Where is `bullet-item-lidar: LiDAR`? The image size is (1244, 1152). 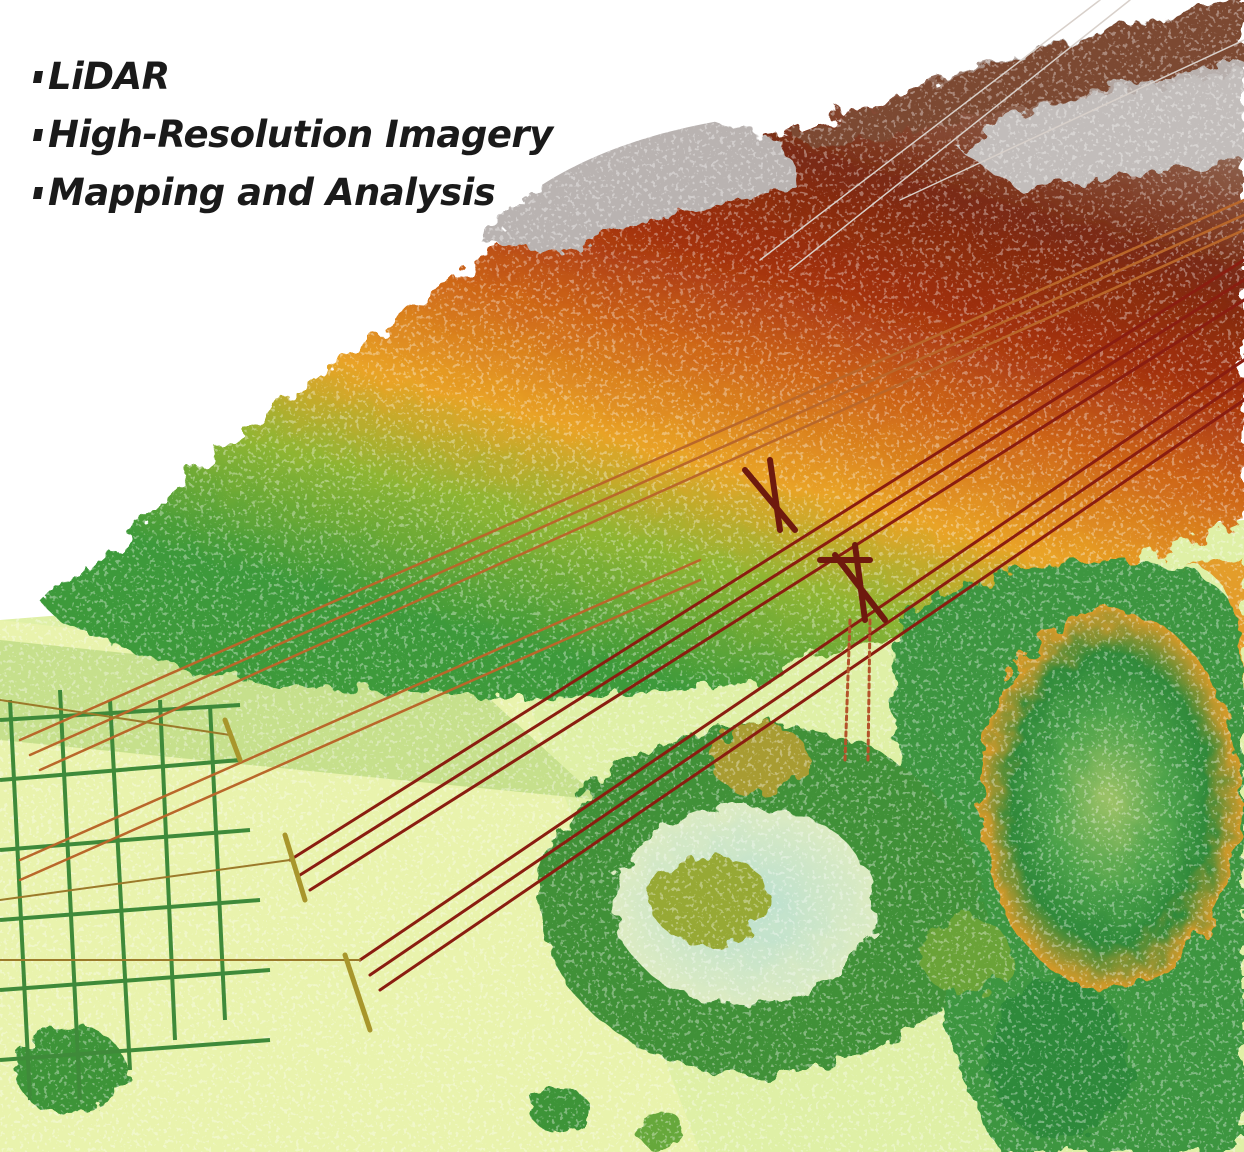 bullet-item-lidar: LiDAR is located at coordinates (292, 77).